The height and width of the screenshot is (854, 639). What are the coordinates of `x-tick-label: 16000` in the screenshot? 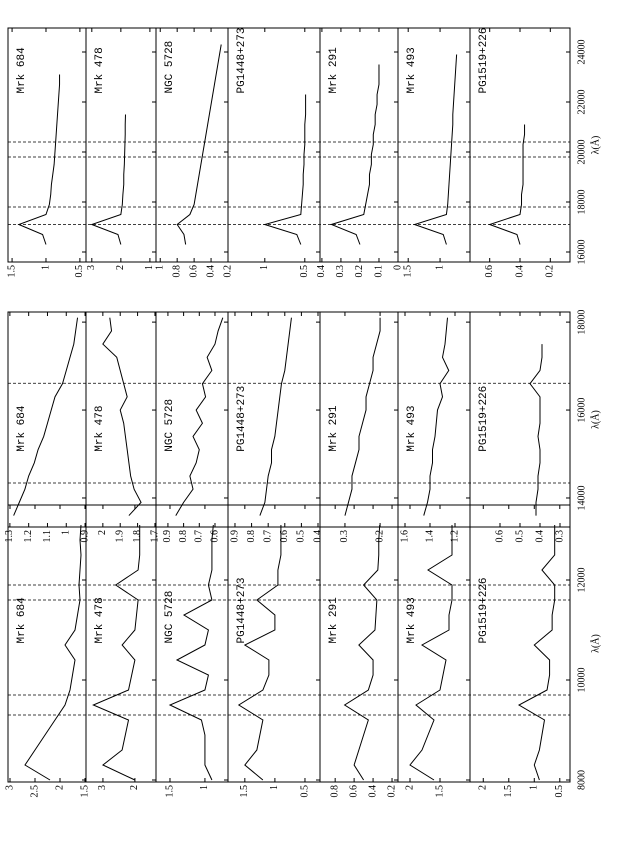 It's located at (581, 410).